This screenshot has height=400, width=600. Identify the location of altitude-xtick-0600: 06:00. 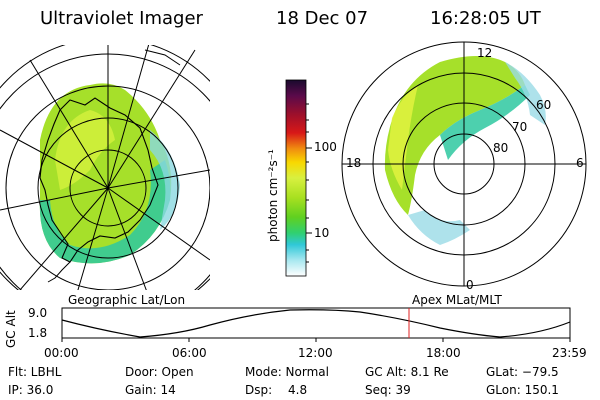
(189, 353).